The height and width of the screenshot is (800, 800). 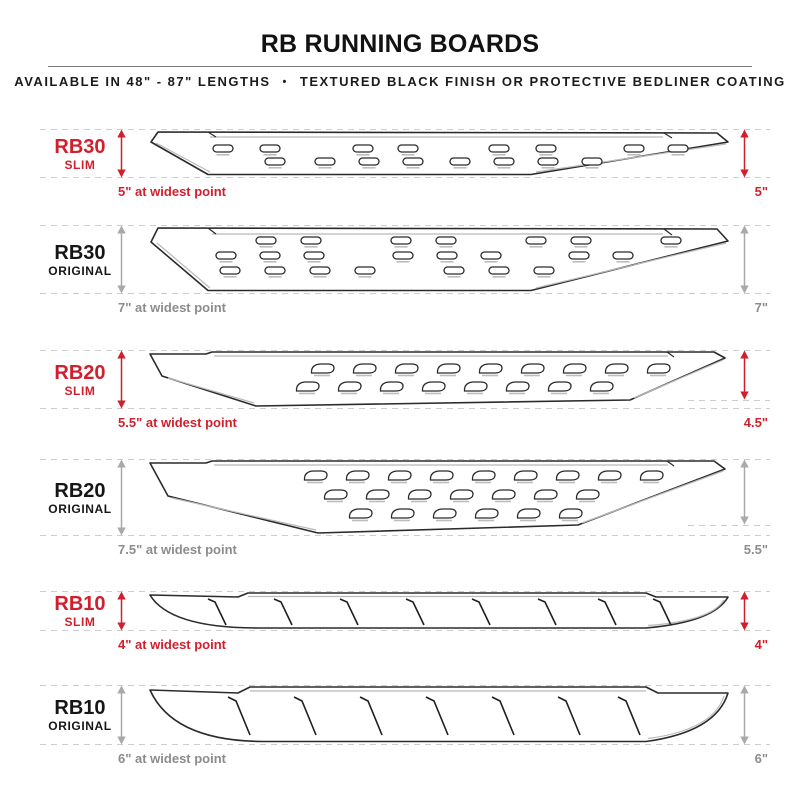 What do you see at coordinates (172, 644) in the screenshot?
I see `widest-point-caption: 4" at widest point` at bounding box center [172, 644].